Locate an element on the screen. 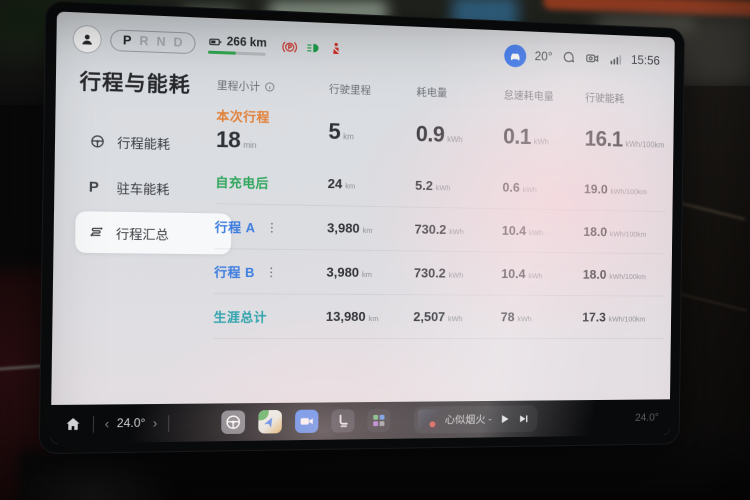 This screenshot has width=750, height=500. dock: ‹ 24.0° › 心似烟火 - 24. is located at coordinates (360, 421).